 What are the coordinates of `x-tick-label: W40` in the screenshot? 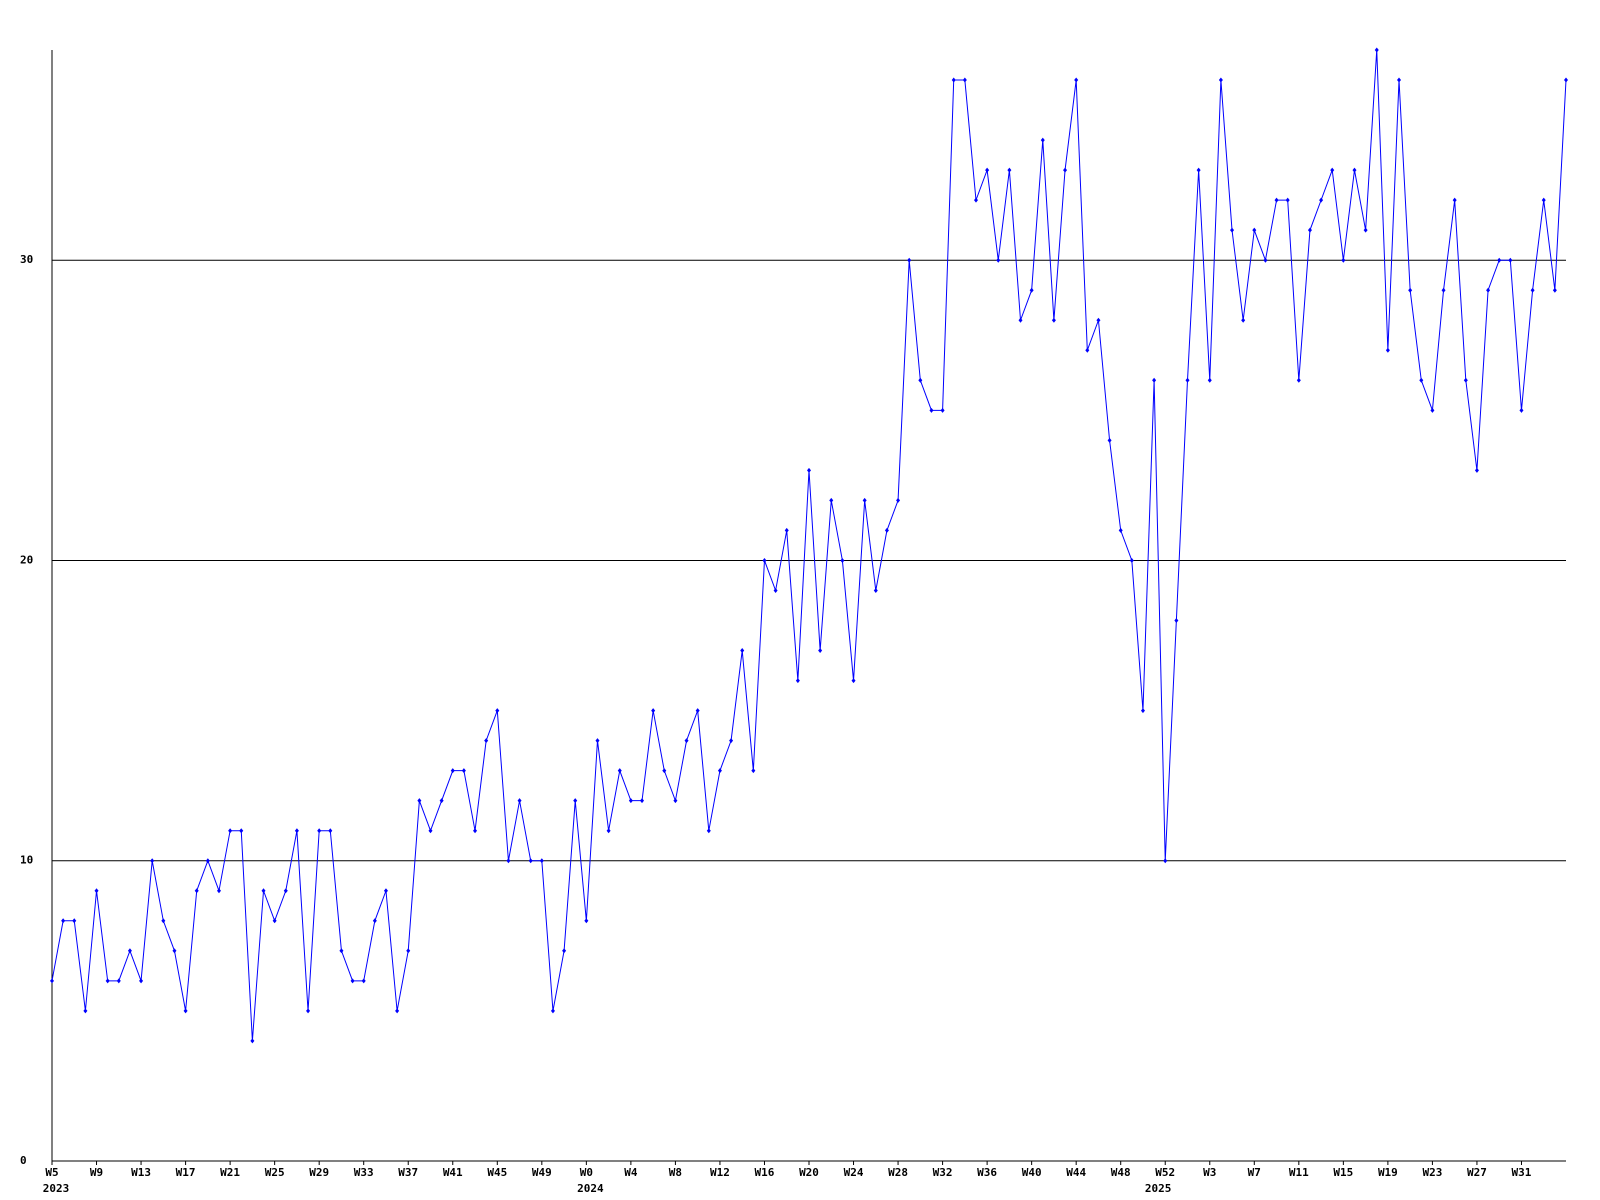 It's located at (1032, 1172).